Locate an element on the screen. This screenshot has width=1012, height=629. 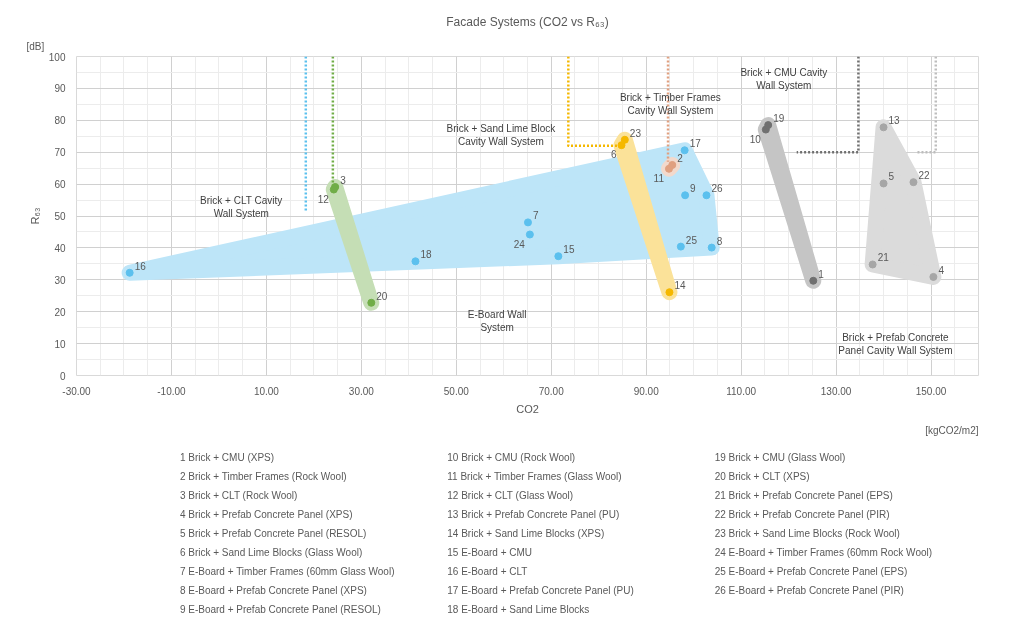
y-tick-label: 0 is located at coordinates (62, 376).